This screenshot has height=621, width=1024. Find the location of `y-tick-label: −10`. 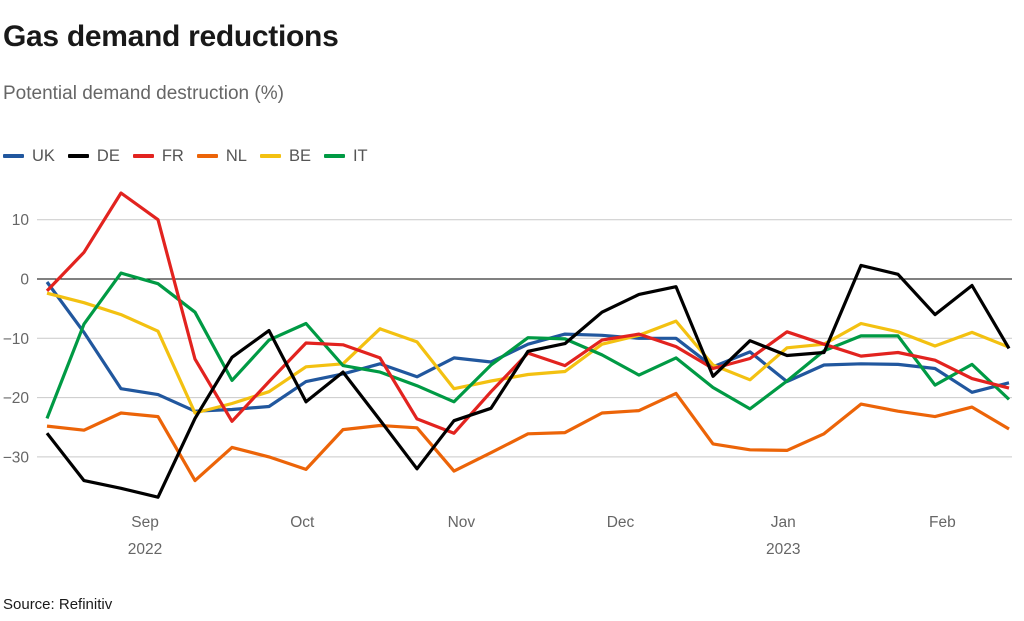

y-tick-label: −10 is located at coordinates (16, 339).